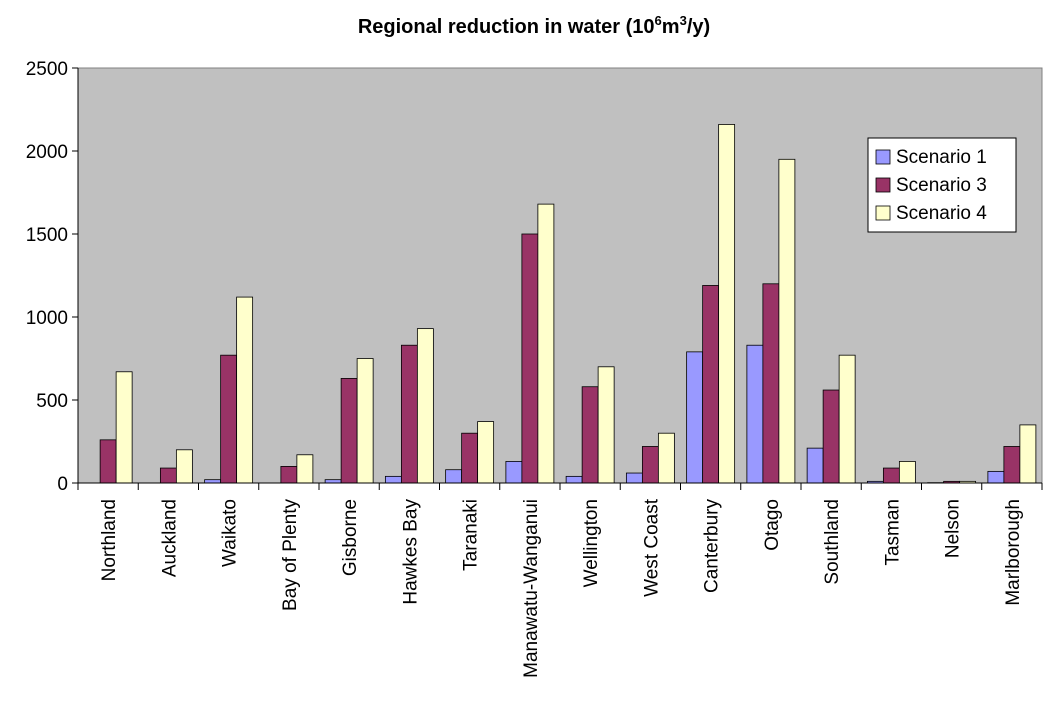 This screenshot has height=724, width=1048. I want to click on bar-scenario-4-southland, so click(847, 419).